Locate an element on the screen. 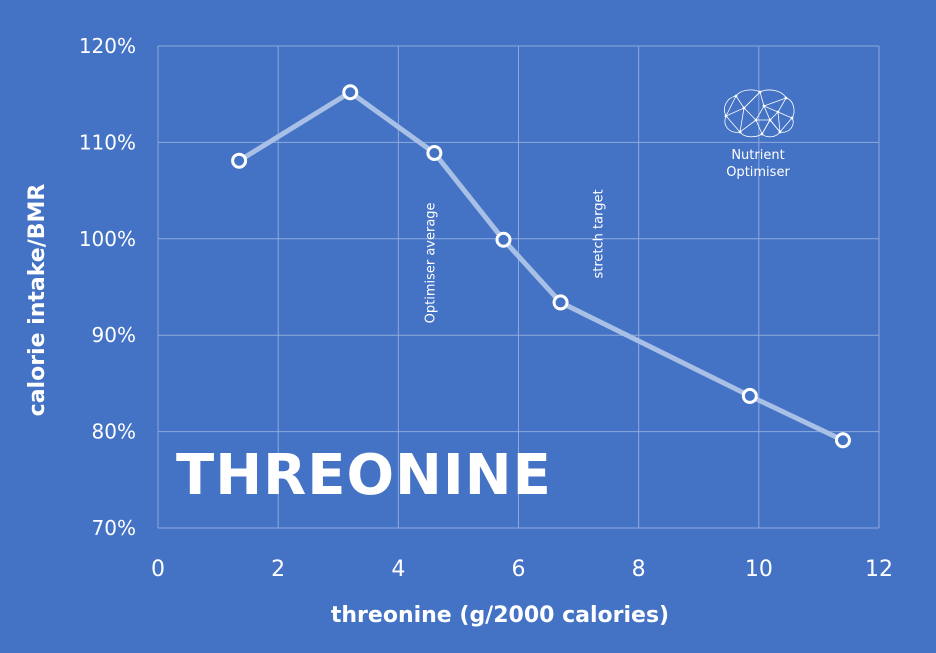 This screenshot has height=653, width=936. chart-overlay-title: THREONINE is located at coordinates (364, 475).